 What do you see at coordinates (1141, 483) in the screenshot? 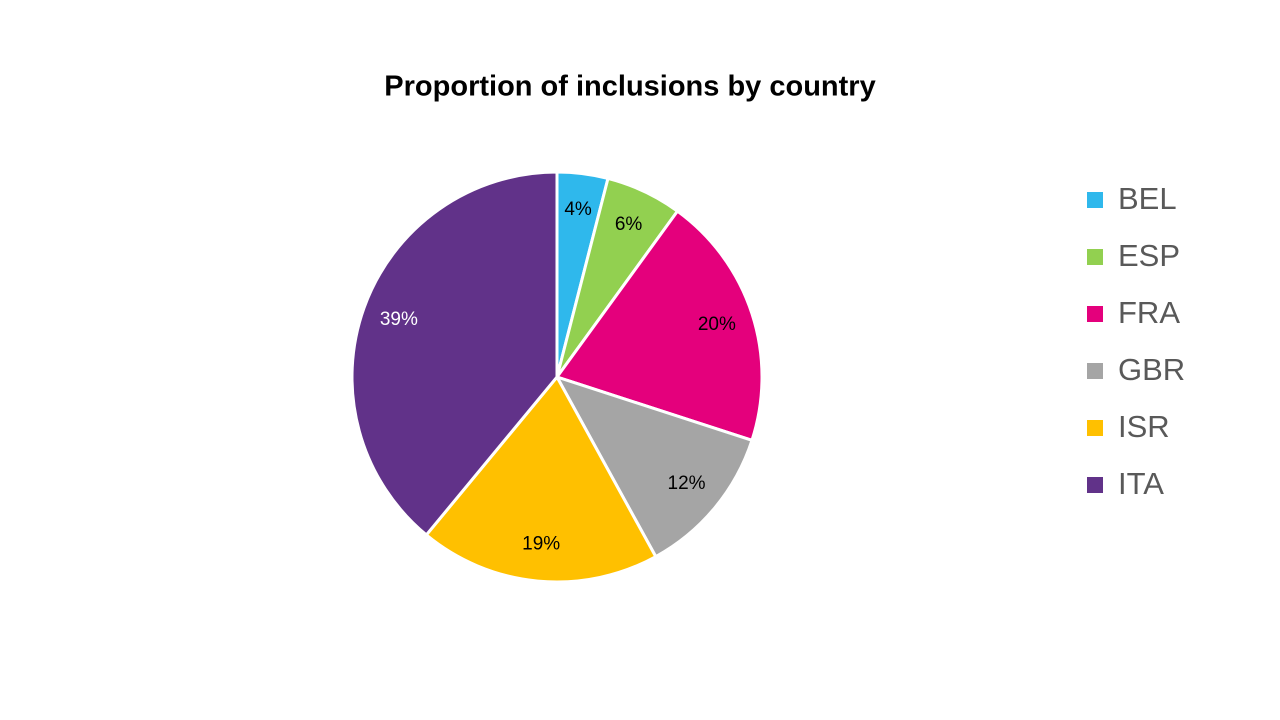
I see `legend-label: ITA` at bounding box center [1141, 483].